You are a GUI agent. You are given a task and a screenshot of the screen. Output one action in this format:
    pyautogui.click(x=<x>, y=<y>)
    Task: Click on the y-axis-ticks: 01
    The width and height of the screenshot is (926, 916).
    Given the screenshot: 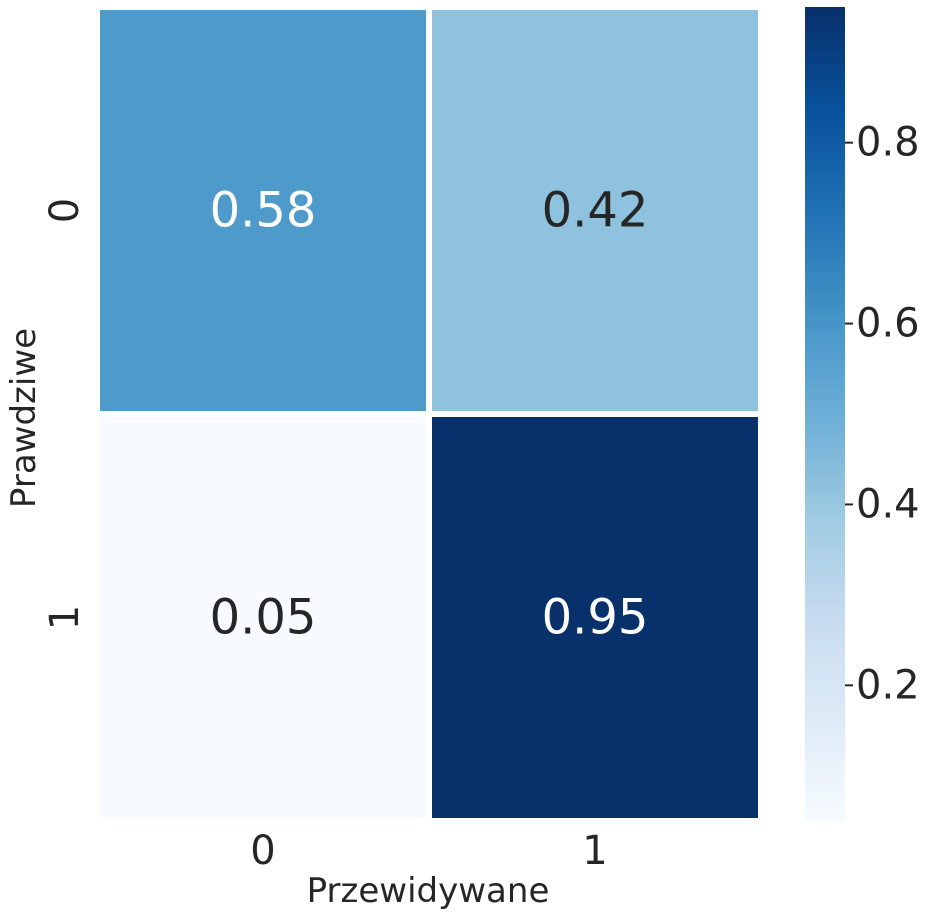 What is the action you would take?
    pyautogui.click(x=65, y=414)
    